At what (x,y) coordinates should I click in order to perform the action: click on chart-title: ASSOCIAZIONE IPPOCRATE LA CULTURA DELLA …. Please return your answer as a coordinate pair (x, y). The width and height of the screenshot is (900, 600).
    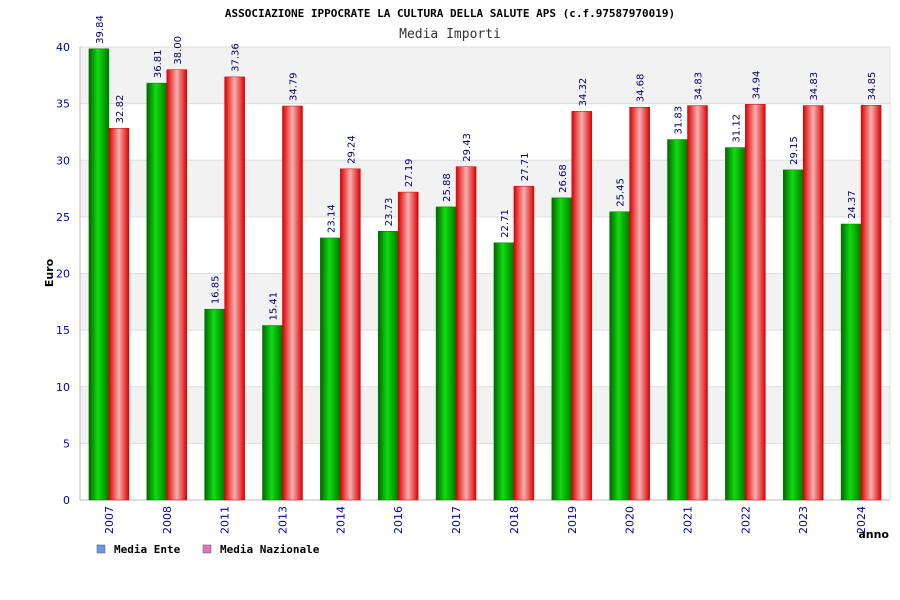
    Looking at the image, I should click on (450, 13).